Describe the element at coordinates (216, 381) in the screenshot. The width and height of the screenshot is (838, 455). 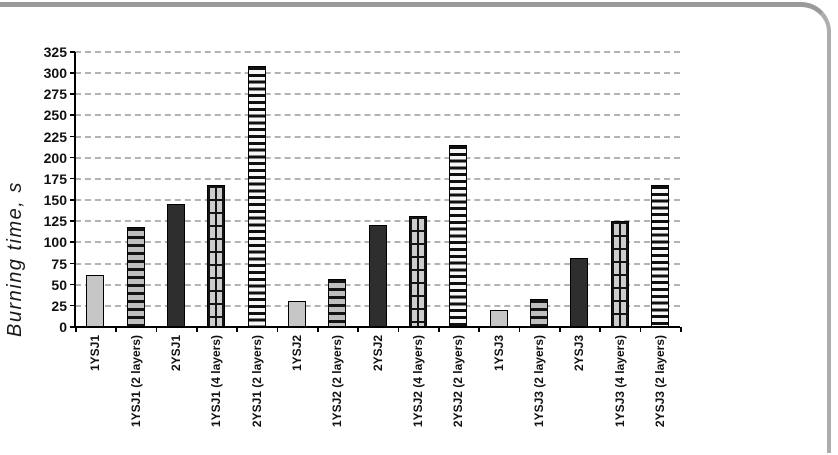
I see `x-category-label-1ysj1-4-layers: 1YSJ1 (4 layers)` at that location.